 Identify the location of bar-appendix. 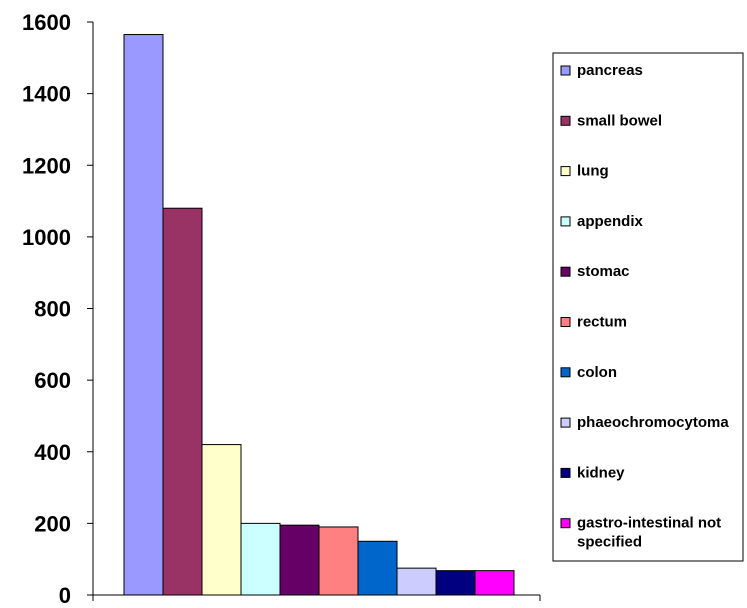
(260, 559).